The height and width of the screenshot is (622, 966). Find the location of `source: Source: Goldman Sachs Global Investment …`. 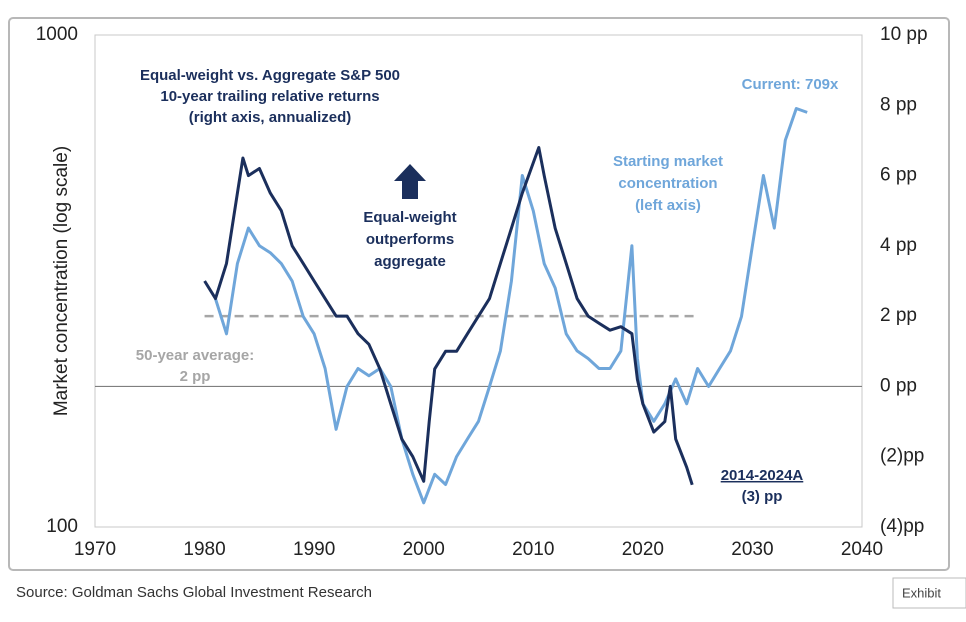

source: Source: Goldman Sachs Global Investment … is located at coordinates (194, 592).